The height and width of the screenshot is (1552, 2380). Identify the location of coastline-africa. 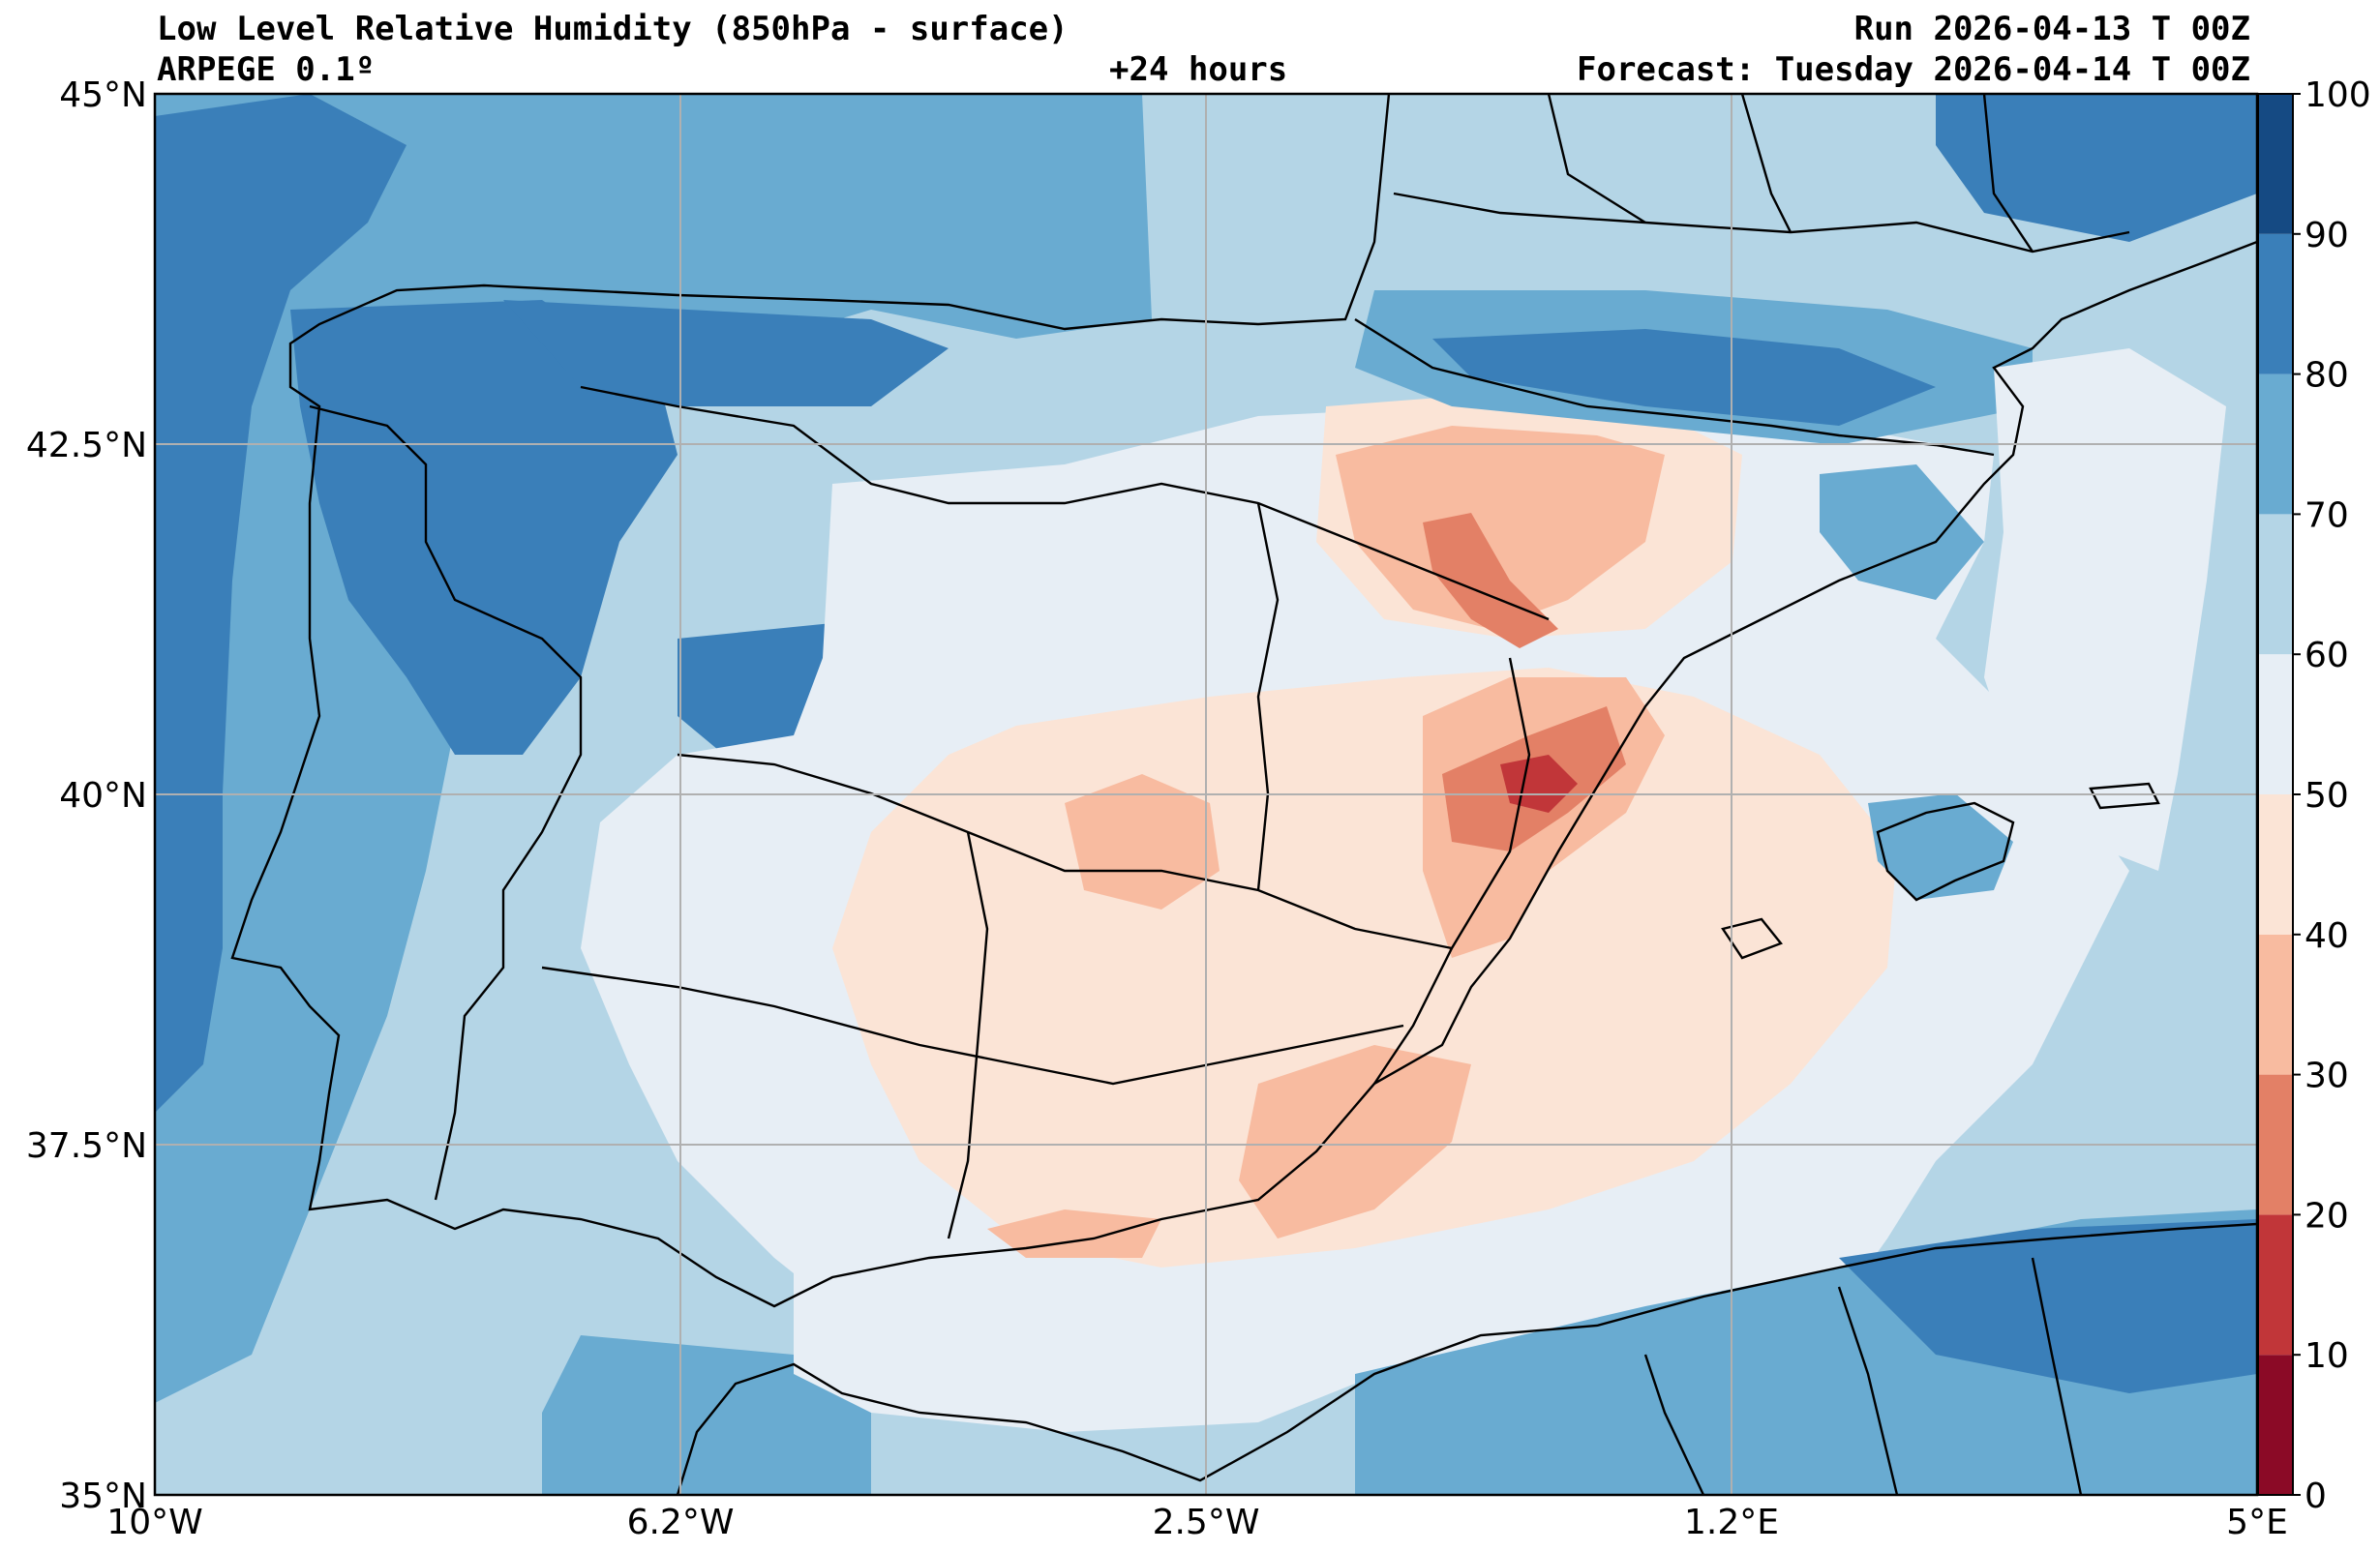
(1467, 1359).